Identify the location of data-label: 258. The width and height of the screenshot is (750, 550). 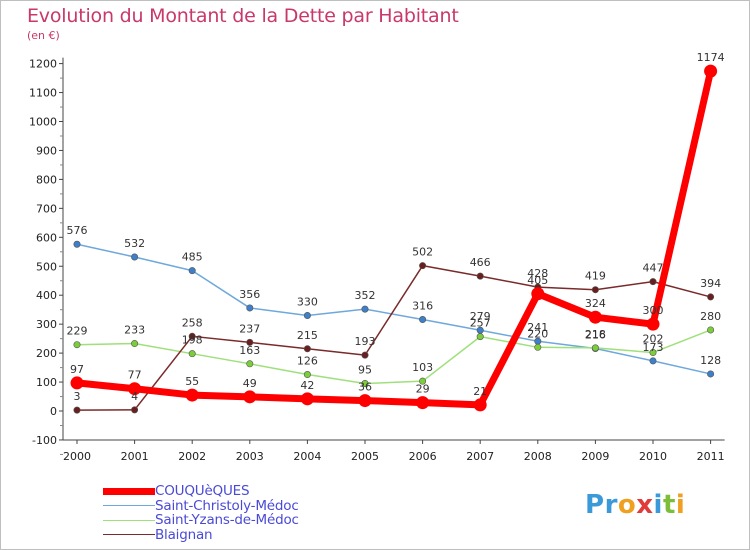
(192, 322).